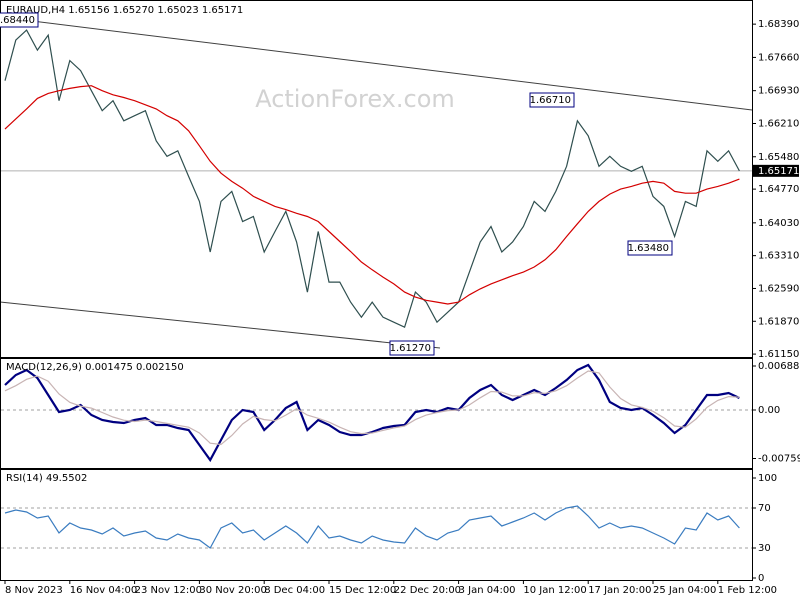  What do you see at coordinates (168, 590) in the screenshot?
I see `x-tick-label: 23 Nov 12:00` at bounding box center [168, 590].